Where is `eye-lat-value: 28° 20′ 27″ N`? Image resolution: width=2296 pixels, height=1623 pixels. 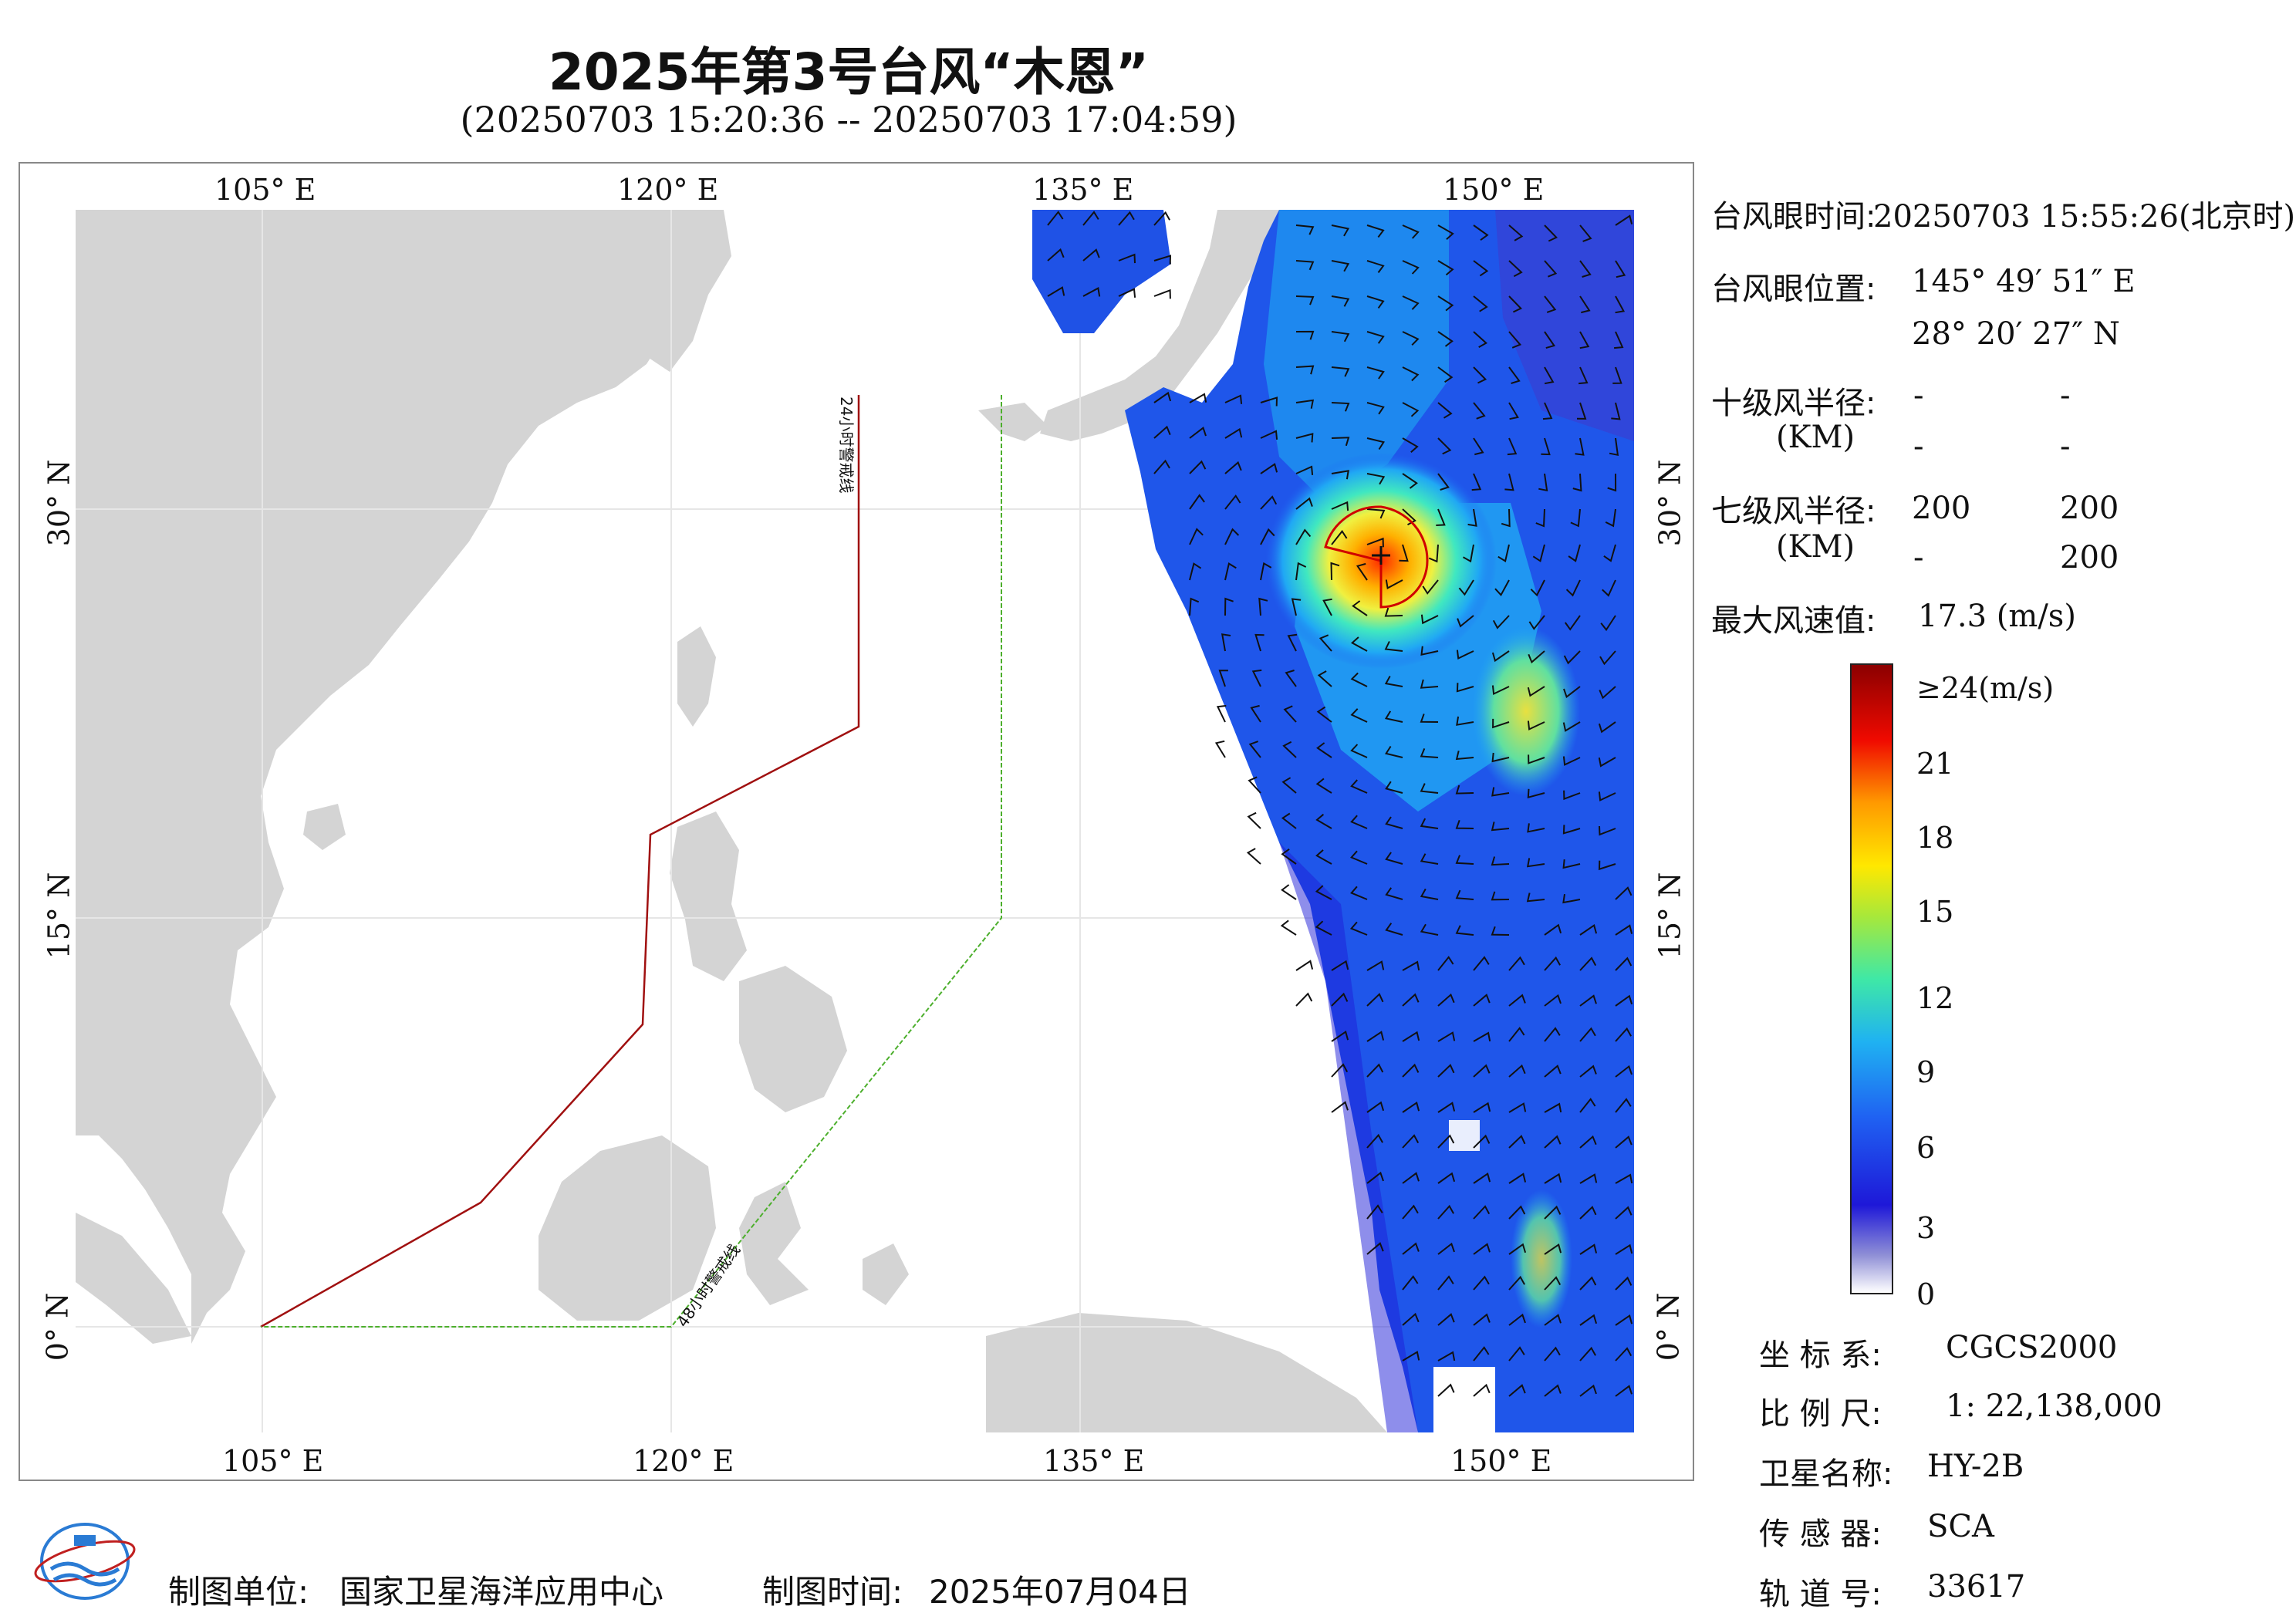 eye-lat-value: 28° 20′ 27″ N is located at coordinates (2016, 334).